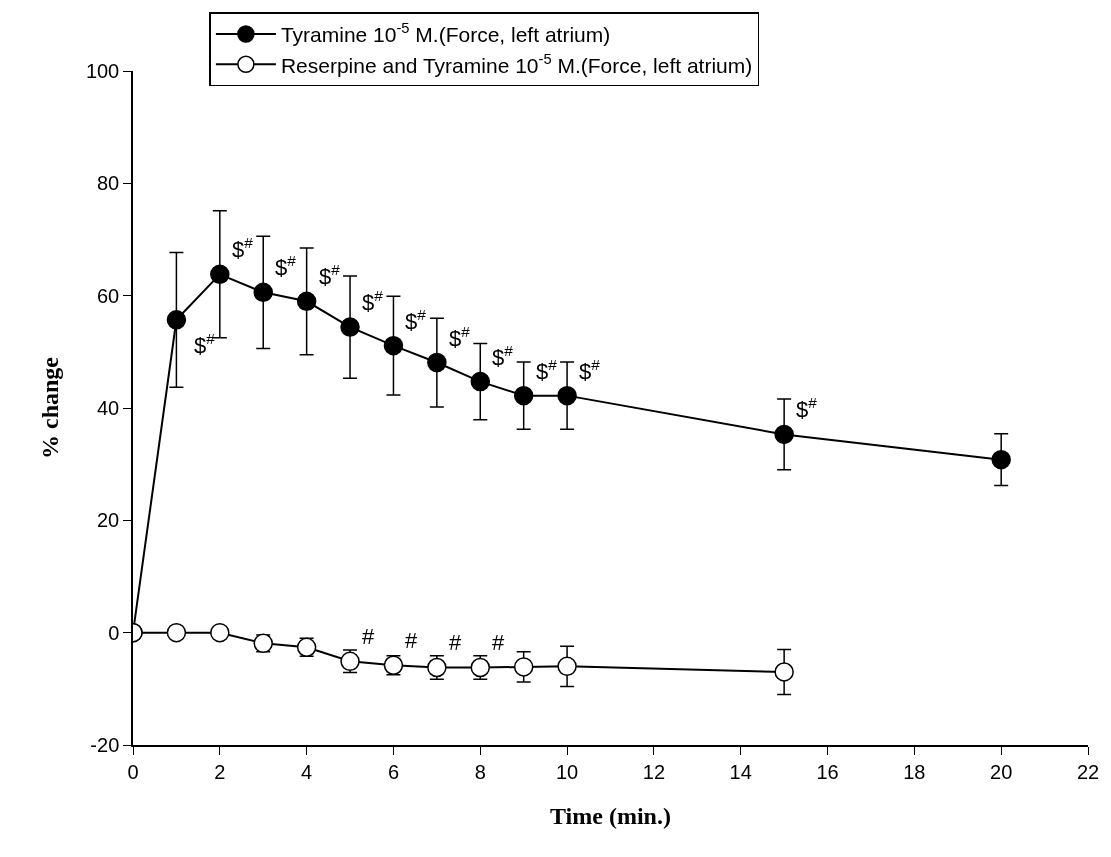  I want to click on x-tick-label: 8, so click(480, 771).